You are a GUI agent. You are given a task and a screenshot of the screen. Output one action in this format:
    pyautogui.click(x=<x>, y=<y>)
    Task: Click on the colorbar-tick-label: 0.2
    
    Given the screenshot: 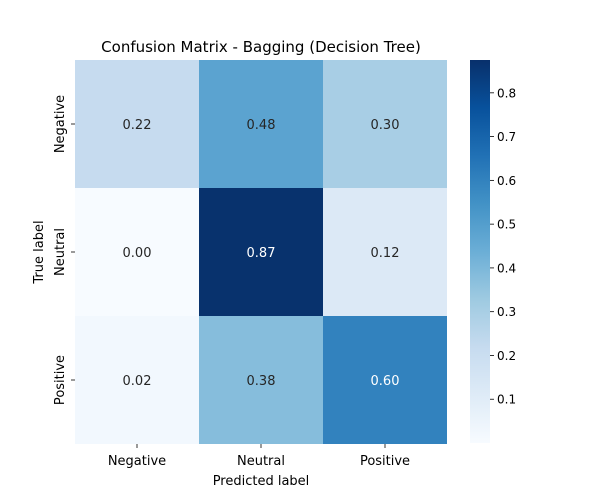 What is the action you would take?
    pyautogui.click(x=506, y=356)
    